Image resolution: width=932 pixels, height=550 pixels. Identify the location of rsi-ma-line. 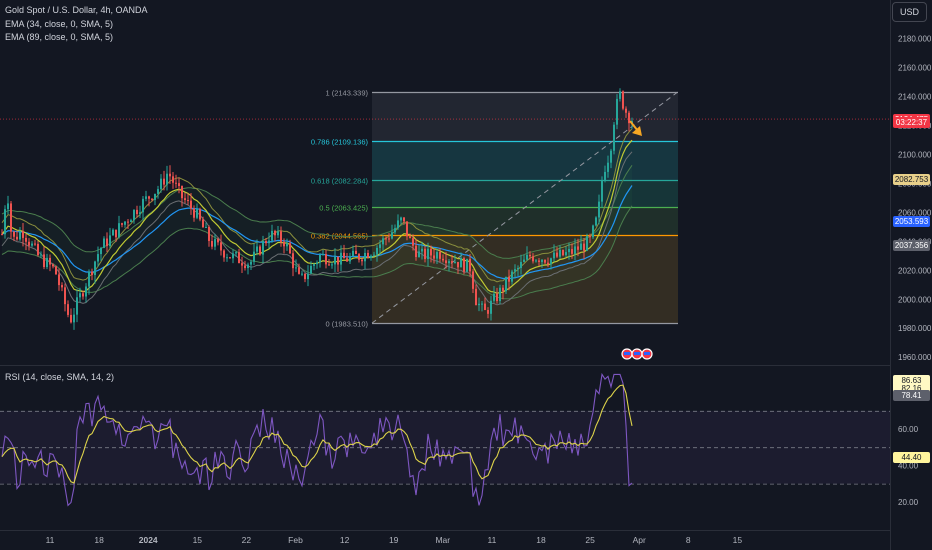
(317, 434).